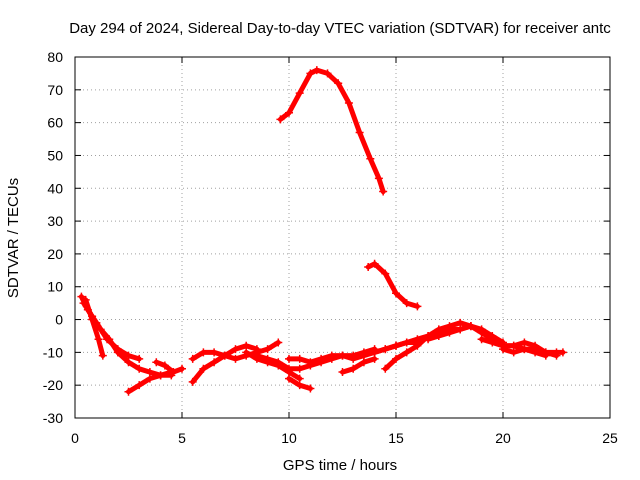 This screenshot has width=640, height=480. I want to click on y-tick-label: 30, so click(55, 221).